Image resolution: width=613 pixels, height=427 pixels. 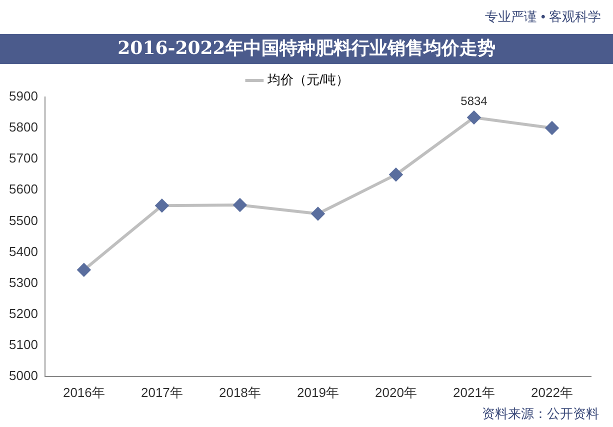 What do you see at coordinates (543, 17) in the screenshot?
I see `text: 专业严谨 • 客观科学` at bounding box center [543, 17].